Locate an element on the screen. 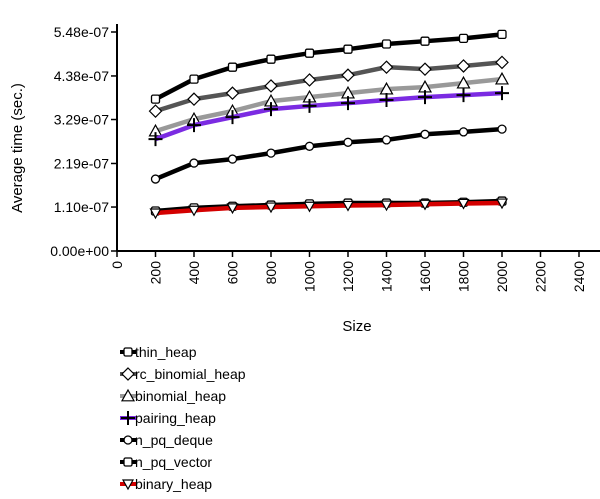  series-pairing-heap is located at coordinates (328, 116).